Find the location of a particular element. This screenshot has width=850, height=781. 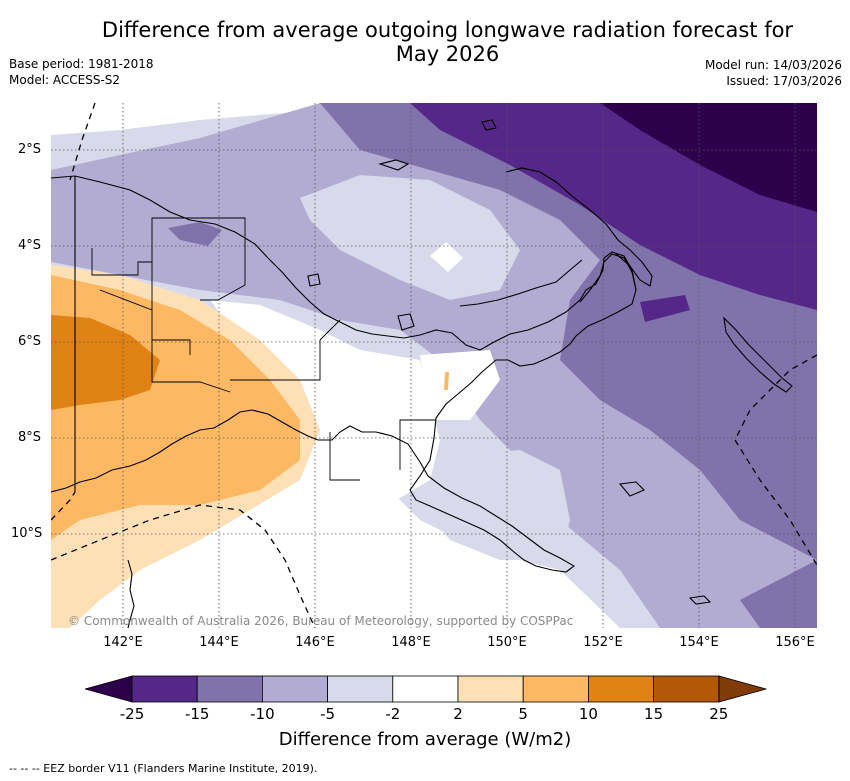

colorbar-tick-label: 10 is located at coordinates (588, 714).